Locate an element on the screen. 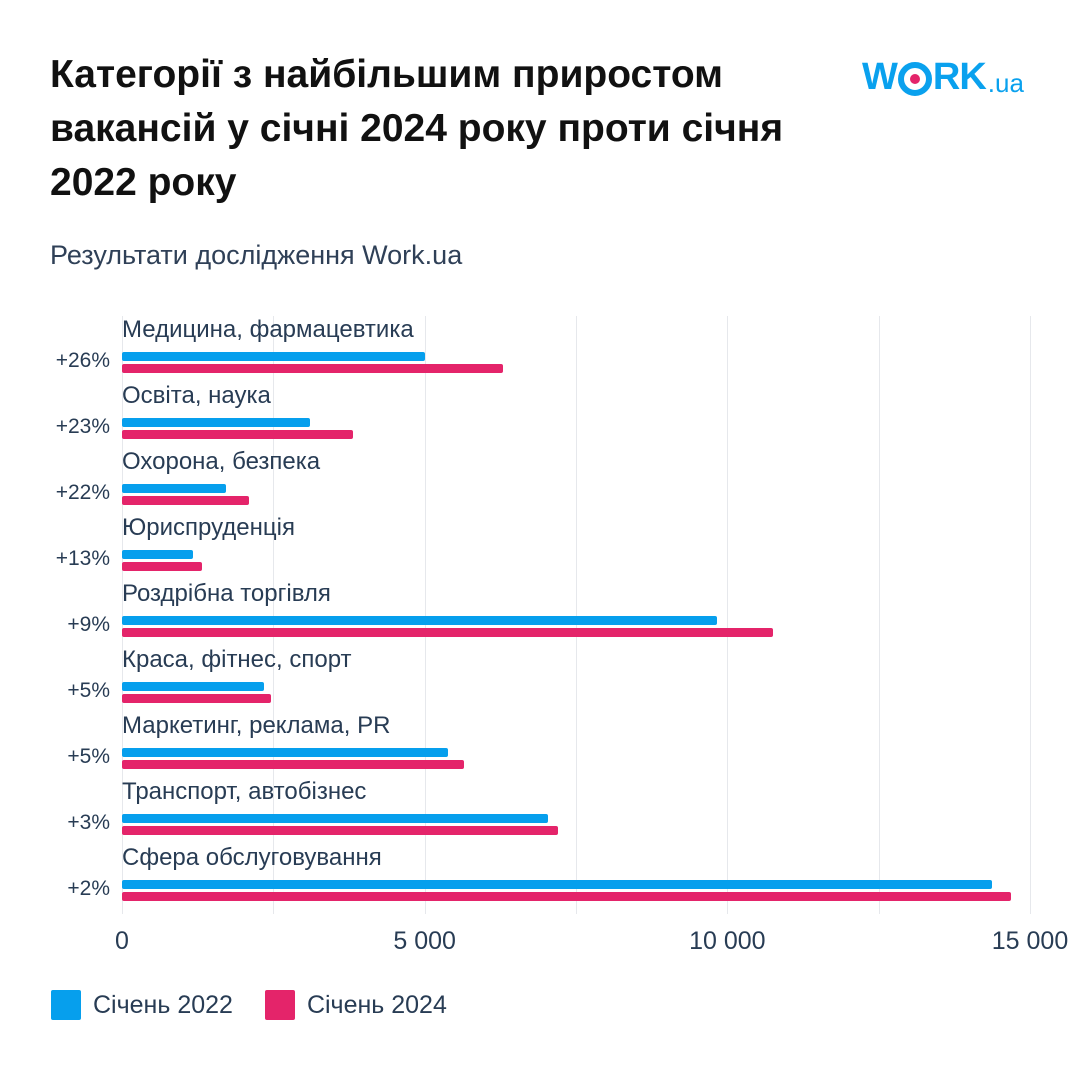 Image resolution: width=1080 pixels, height=1080 pixels. legend-swatch-2024 is located at coordinates (279, 1005).